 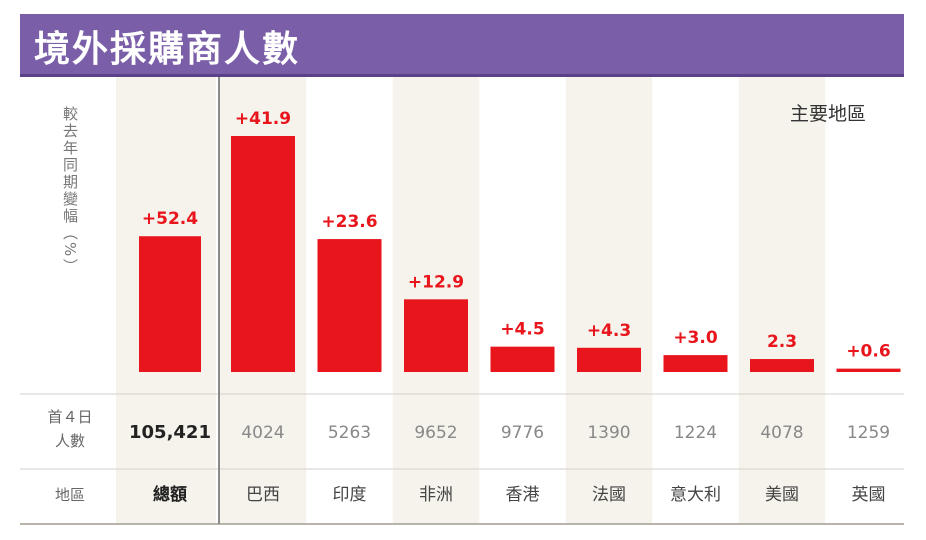 What do you see at coordinates (350, 495) in the screenshot?
I see `category-label: 印度` at bounding box center [350, 495].